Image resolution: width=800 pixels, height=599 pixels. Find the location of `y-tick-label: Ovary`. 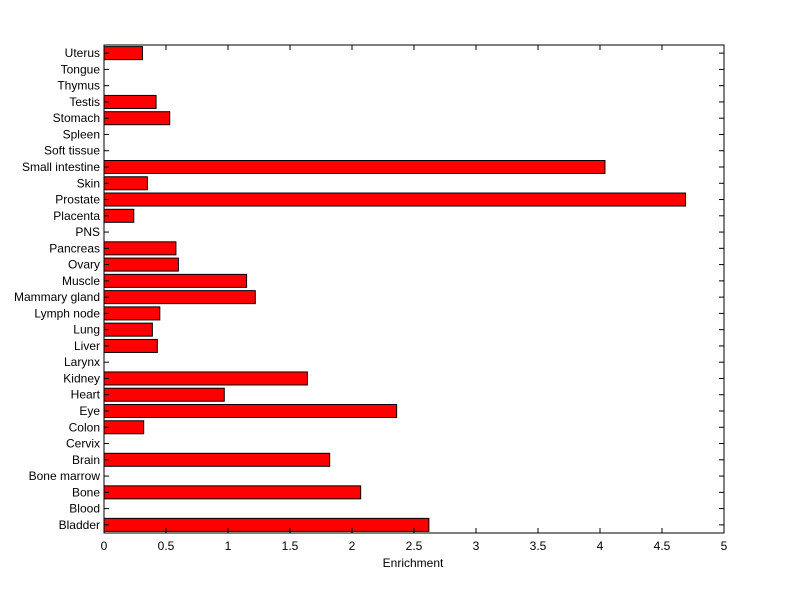

y-tick-label: Ovary is located at coordinates (84, 265).